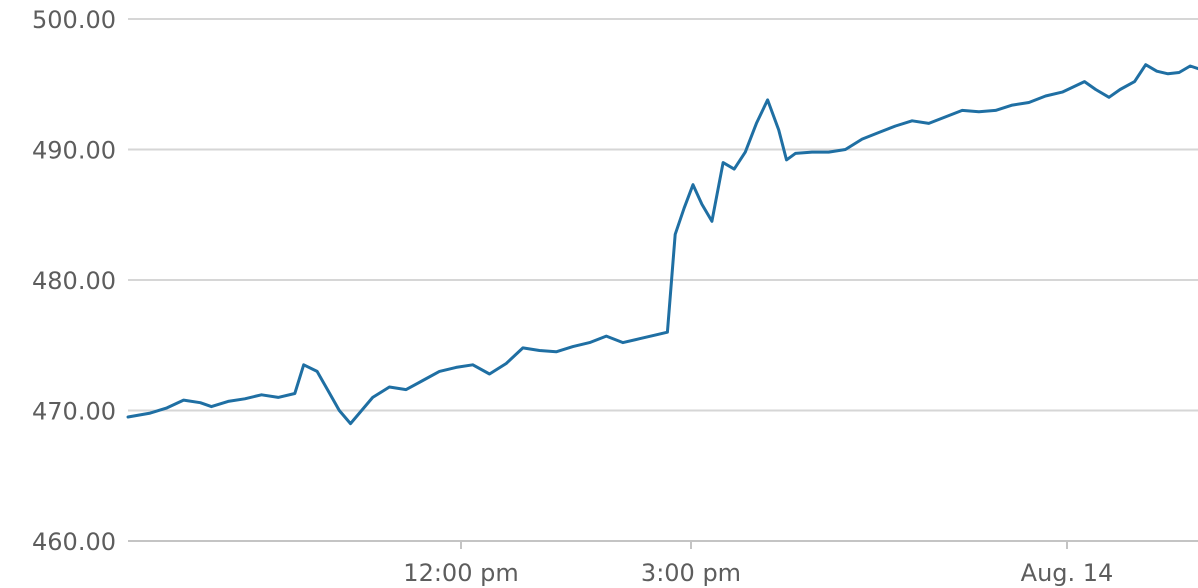 This screenshot has height=588, width=1198. What do you see at coordinates (691, 573) in the screenshot?
I see `x-tick-label: 3:00 pm` at bounding box center [691, 573].